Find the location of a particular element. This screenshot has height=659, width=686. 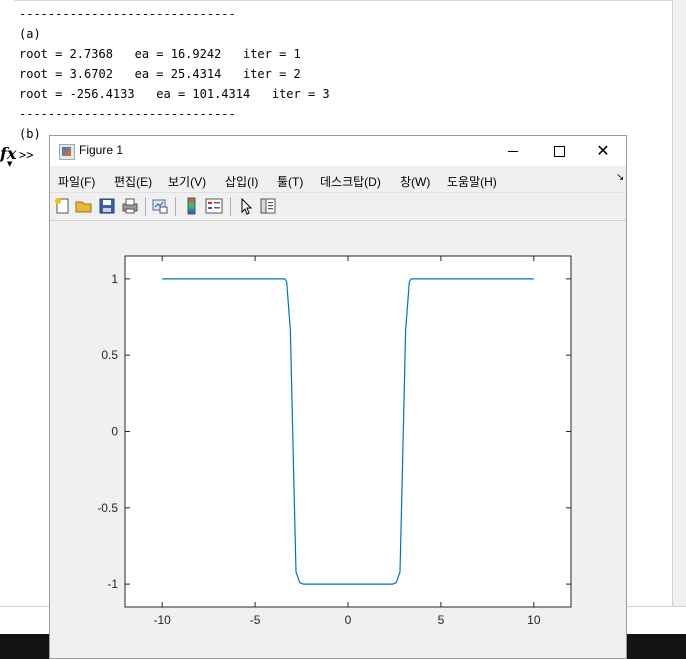

new-figure-icon is located at coordinates (62, 206).